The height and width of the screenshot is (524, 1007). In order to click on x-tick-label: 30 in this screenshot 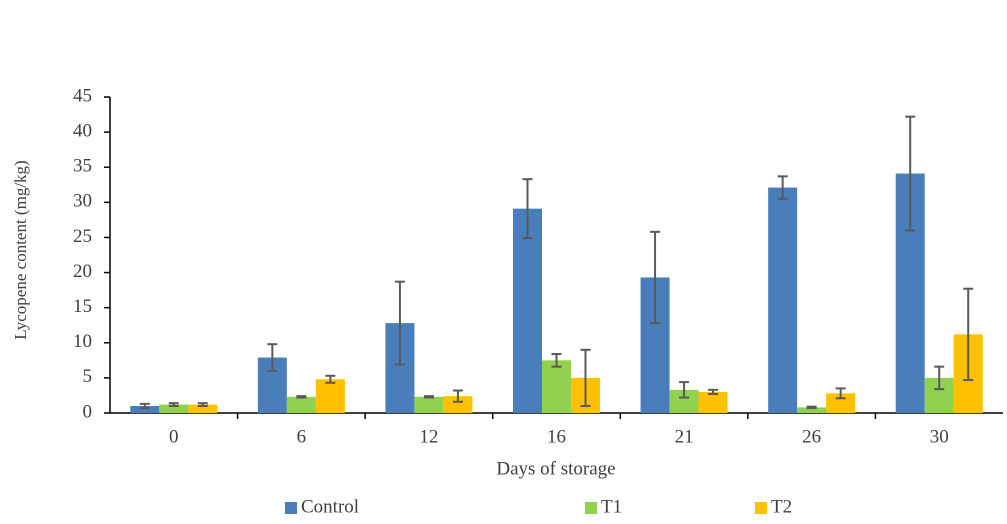, I will do `click(939, 436)`.